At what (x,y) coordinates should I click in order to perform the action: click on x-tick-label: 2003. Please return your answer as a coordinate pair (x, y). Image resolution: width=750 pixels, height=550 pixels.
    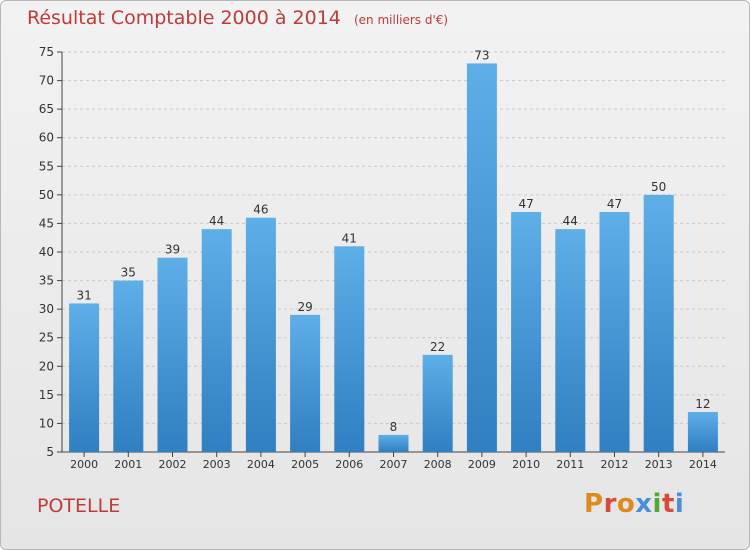
    Looking at the image, I should click on (217, 464).